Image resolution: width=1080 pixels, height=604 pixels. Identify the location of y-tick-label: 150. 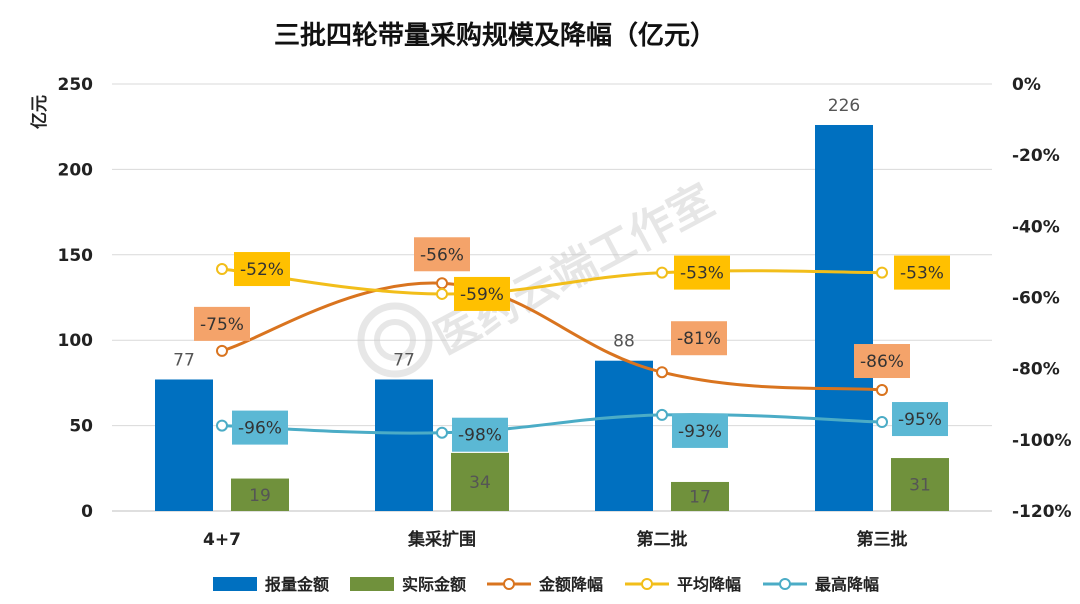
(76, 256).